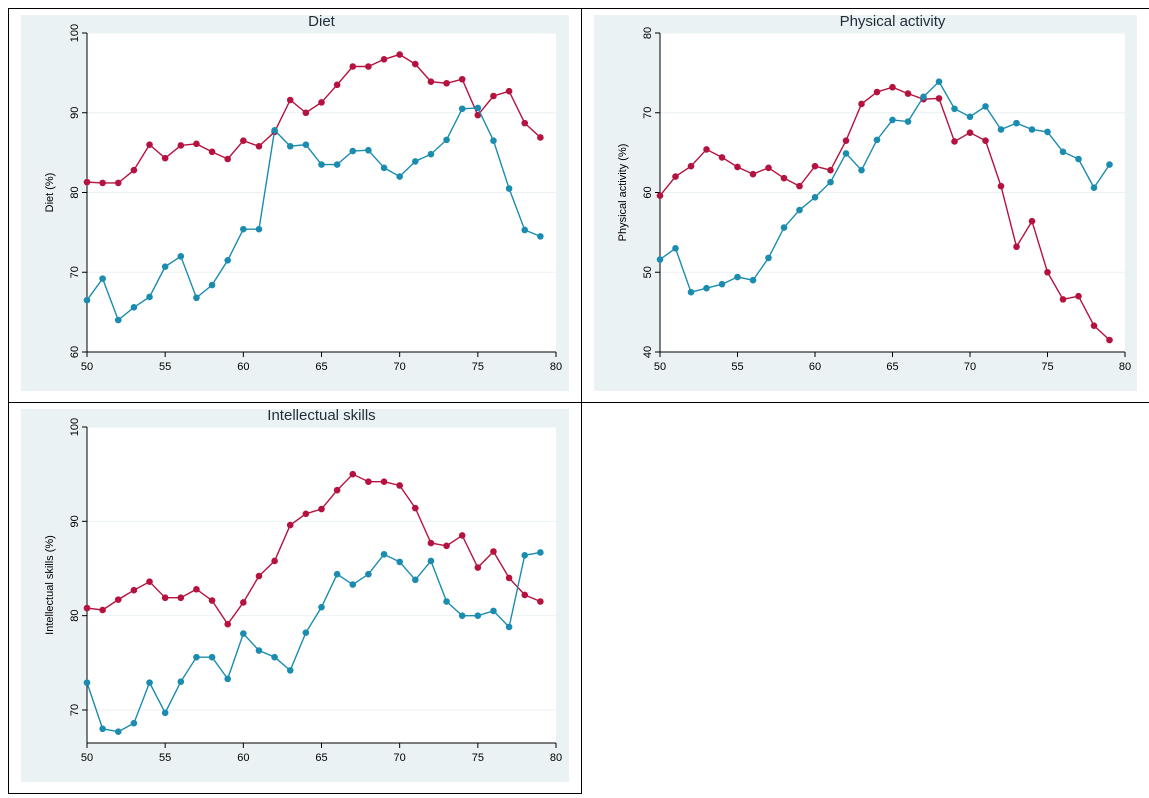 Image resolution: width=1149 pixels, height=798 pixels. Describe the element at coordinates (75, 192) in the screenshot. I see `y-tick-label: 80` at that location.